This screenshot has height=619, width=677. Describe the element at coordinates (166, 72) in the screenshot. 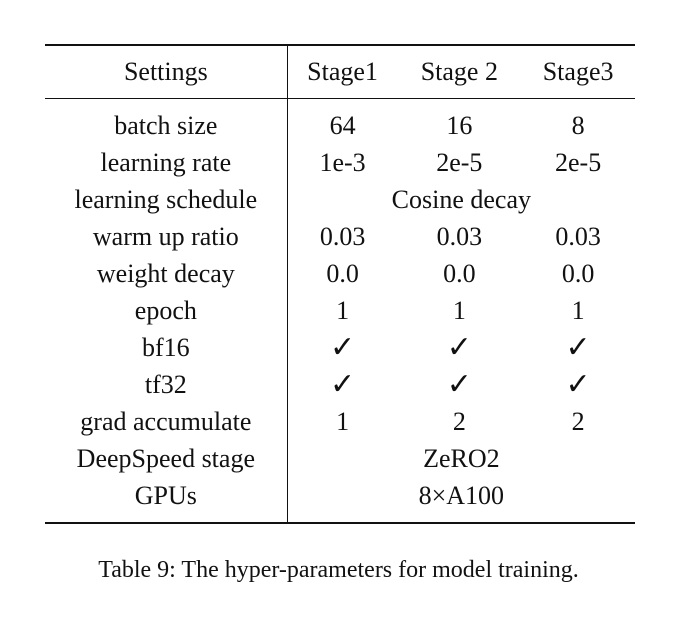

I see `header-settings: Settings` at that location.